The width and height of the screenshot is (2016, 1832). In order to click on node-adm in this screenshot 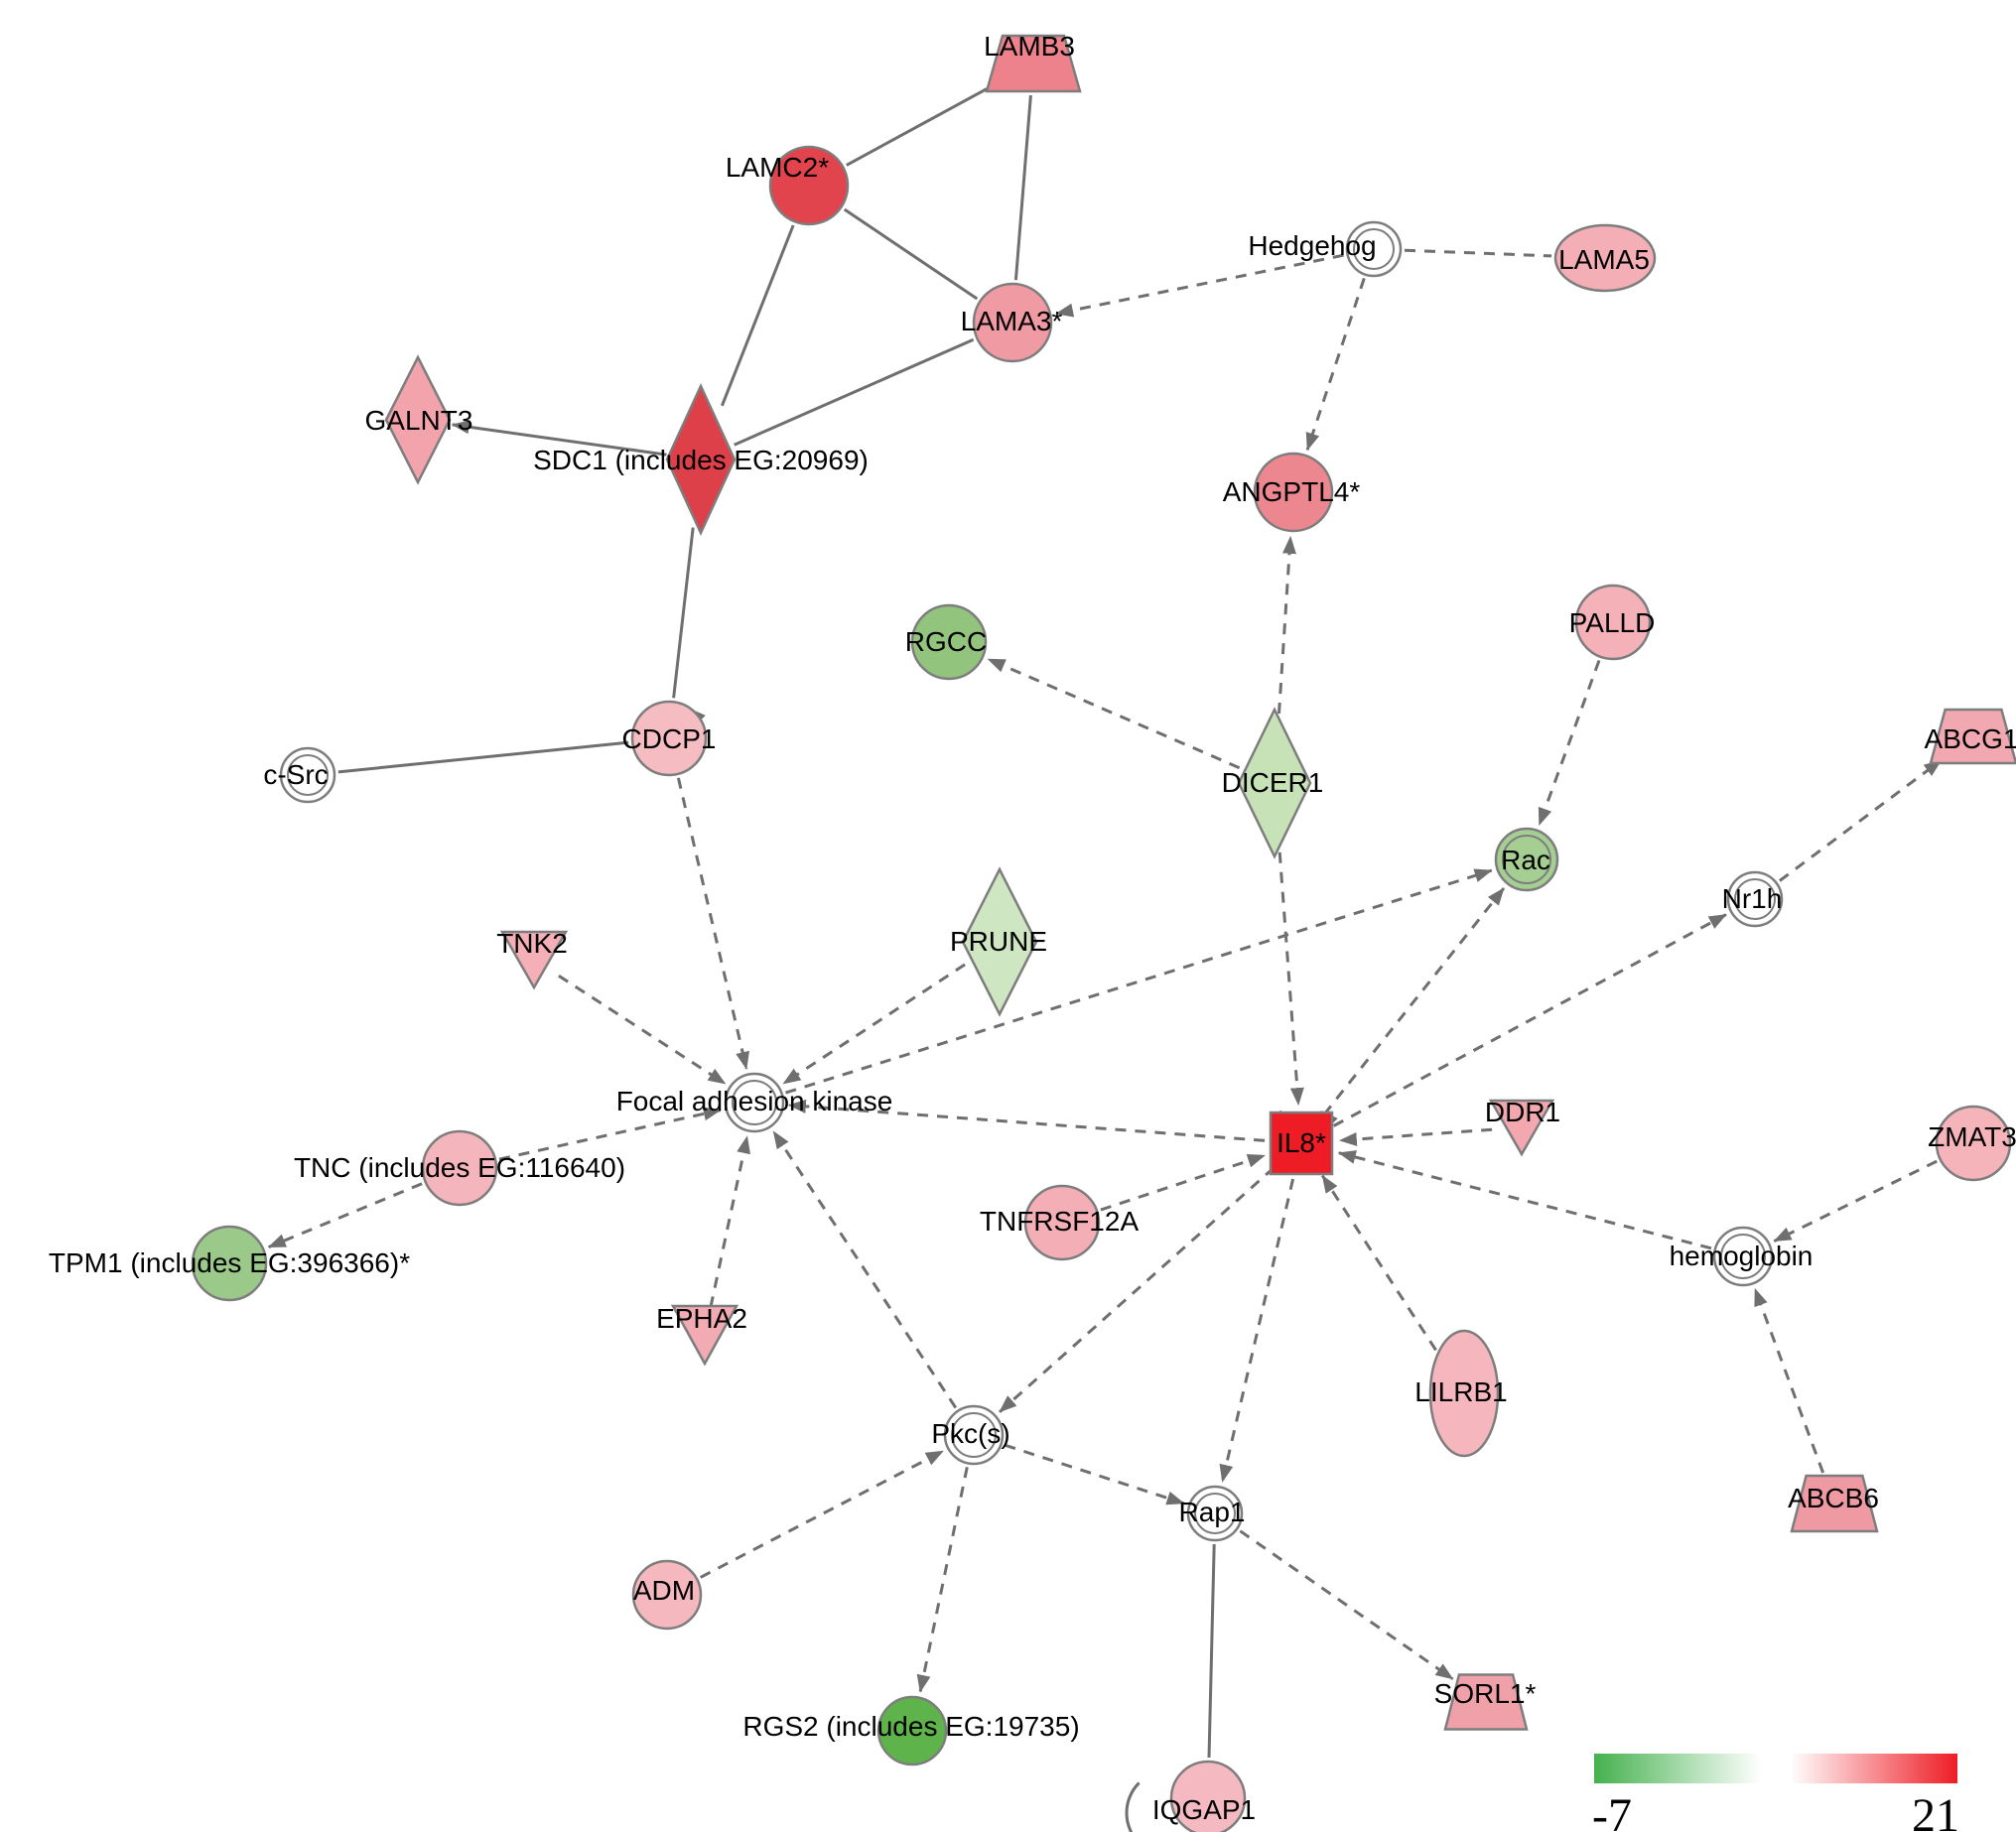, I will do `click(667, 1595)`.